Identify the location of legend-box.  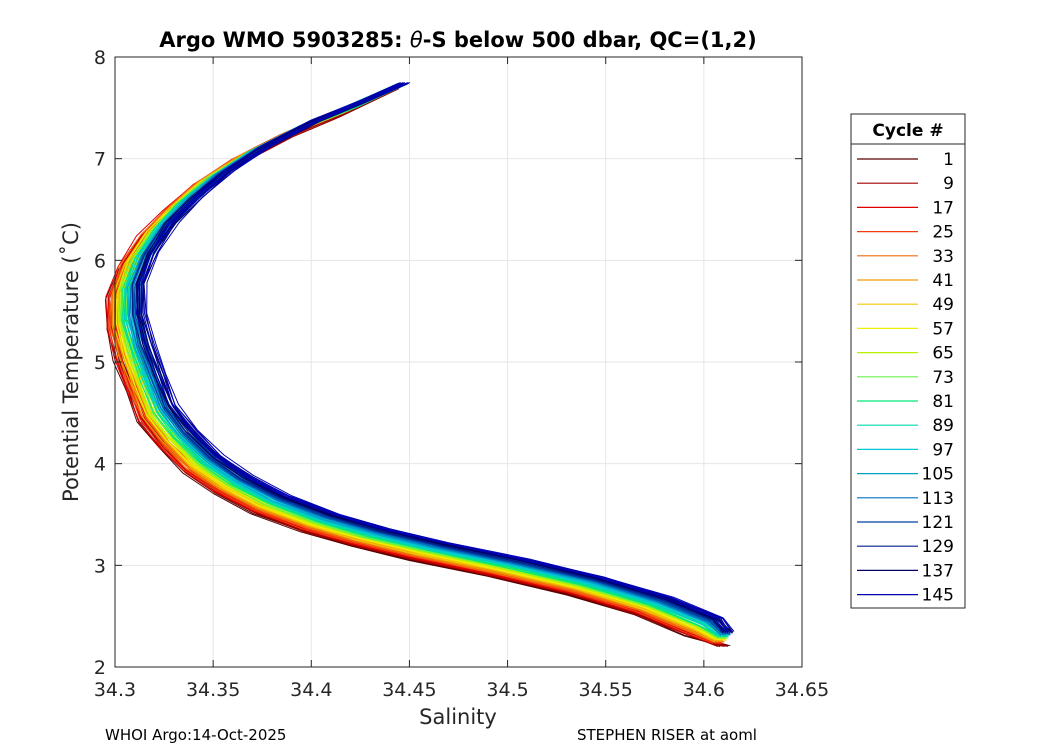
(908, 361).